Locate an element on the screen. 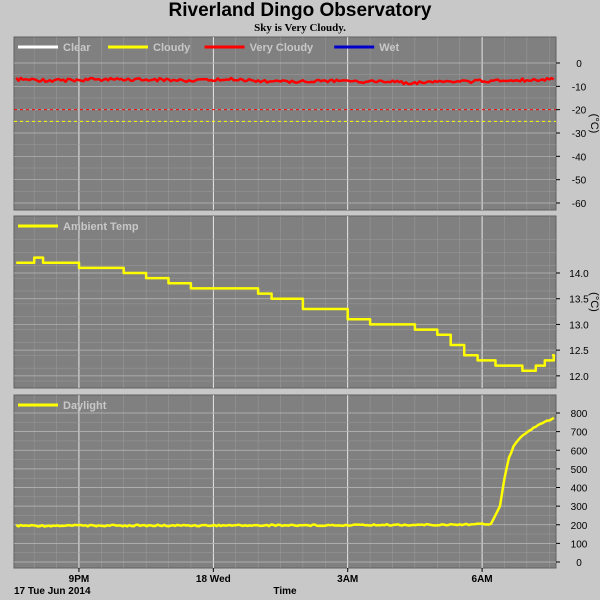 This screenshot has width=600, height=600. y-tick-label: 12.5 is located at coordinates (579, 351).